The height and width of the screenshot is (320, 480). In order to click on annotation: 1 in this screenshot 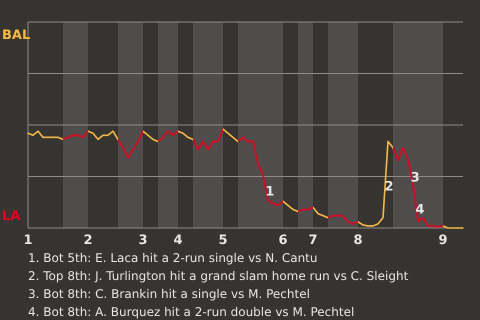, I will do `click(269, 192)`.